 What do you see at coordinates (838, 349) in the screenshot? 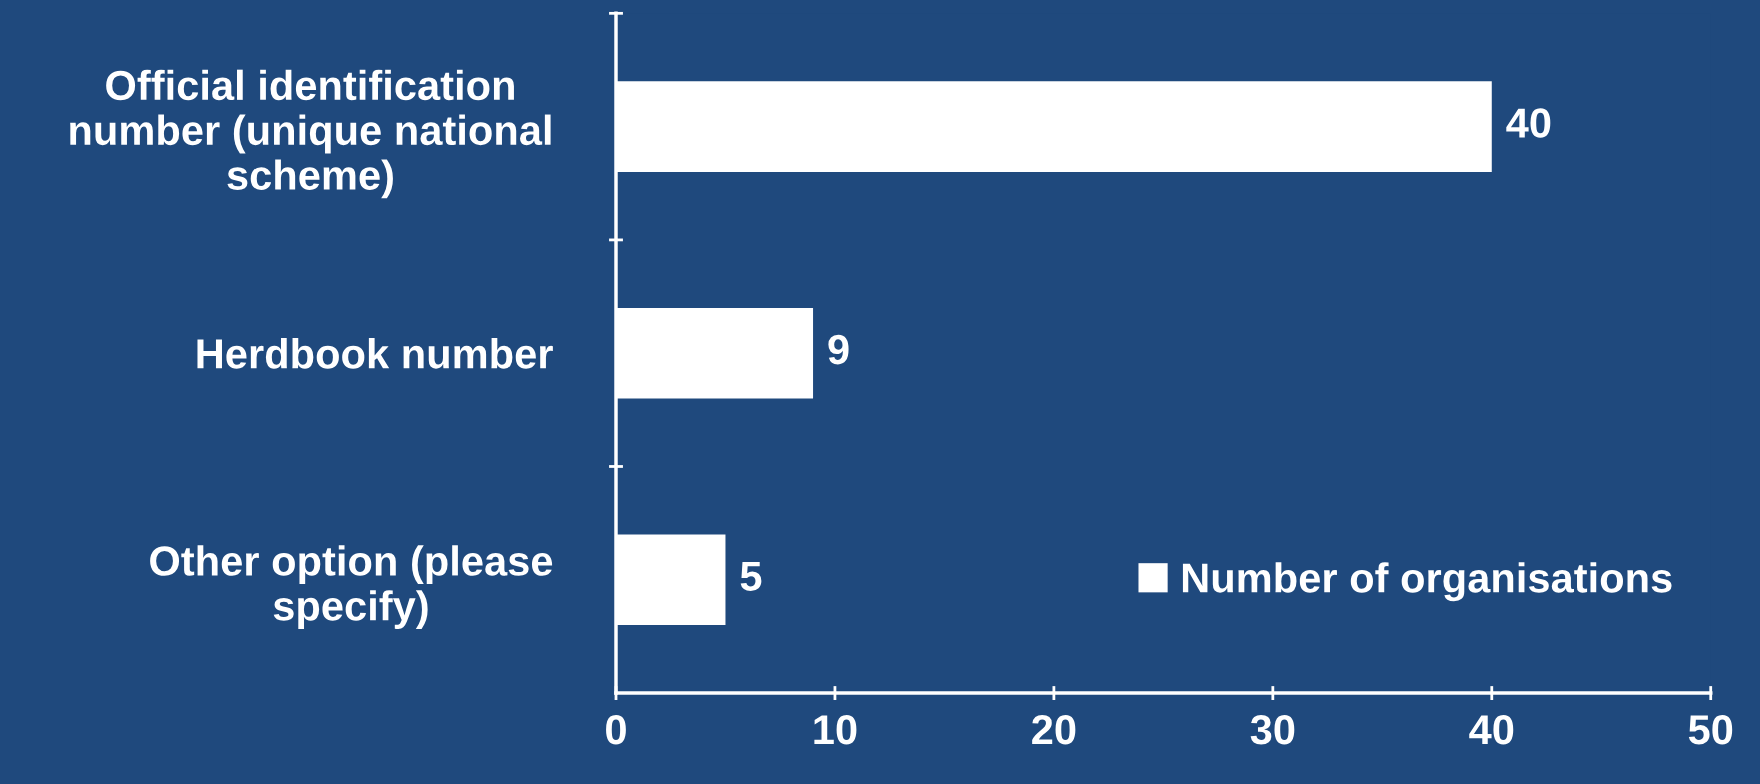
I see `data-label: 9` at bounding box center [838, 349].